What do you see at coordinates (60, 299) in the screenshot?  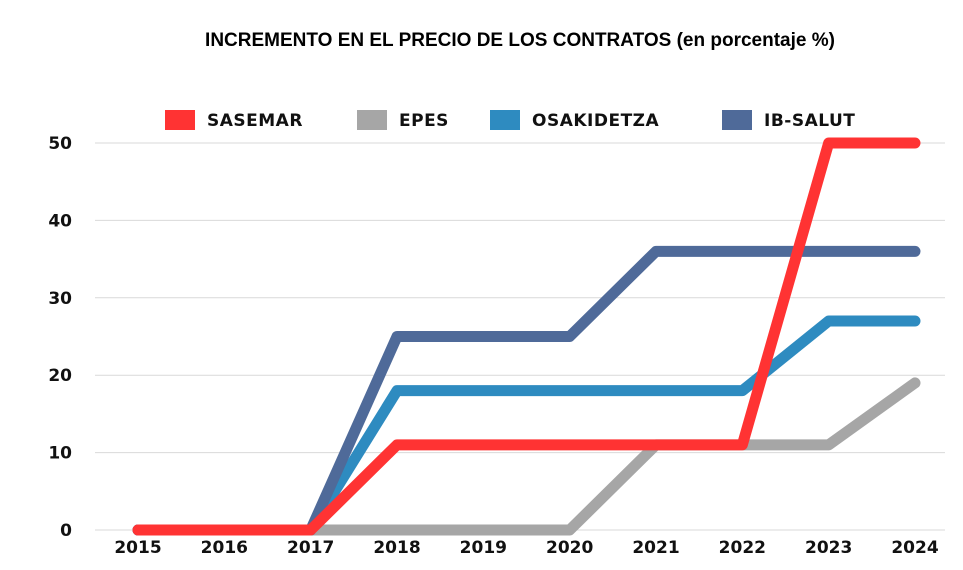 I see `y-tick-label: 30` at bounding box center [60, 299].